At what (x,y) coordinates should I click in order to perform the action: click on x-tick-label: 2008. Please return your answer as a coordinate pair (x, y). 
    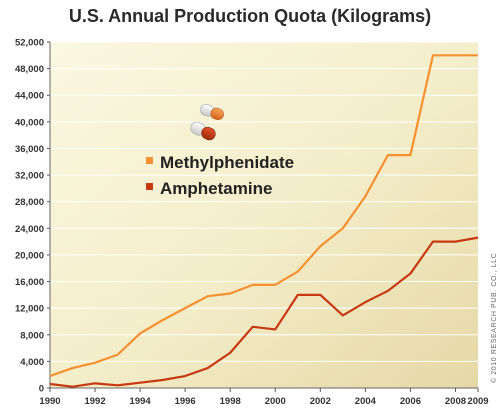
    Looking at the image, I should click on (455, 401).